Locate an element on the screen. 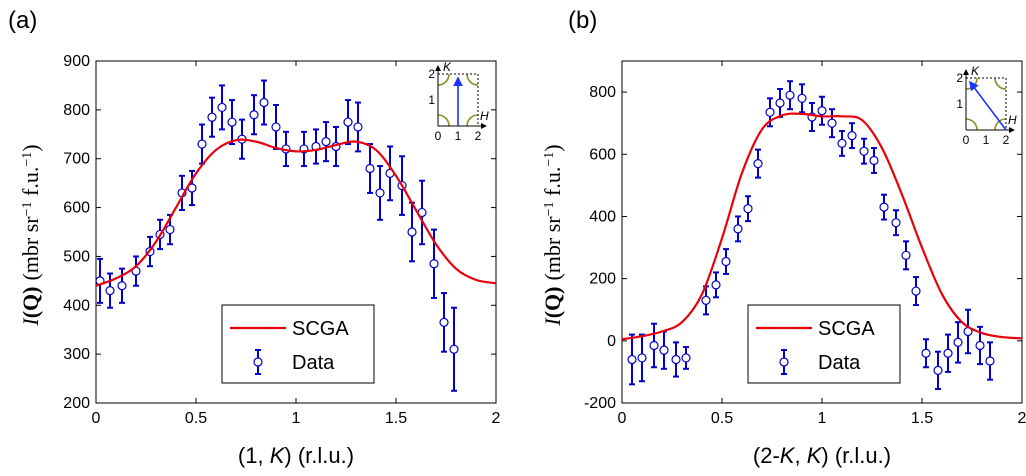 The height and width of the screenshot is (476, 1026). panel-a-inset-ytick-label: 2 is located at coordinates (431, 74).